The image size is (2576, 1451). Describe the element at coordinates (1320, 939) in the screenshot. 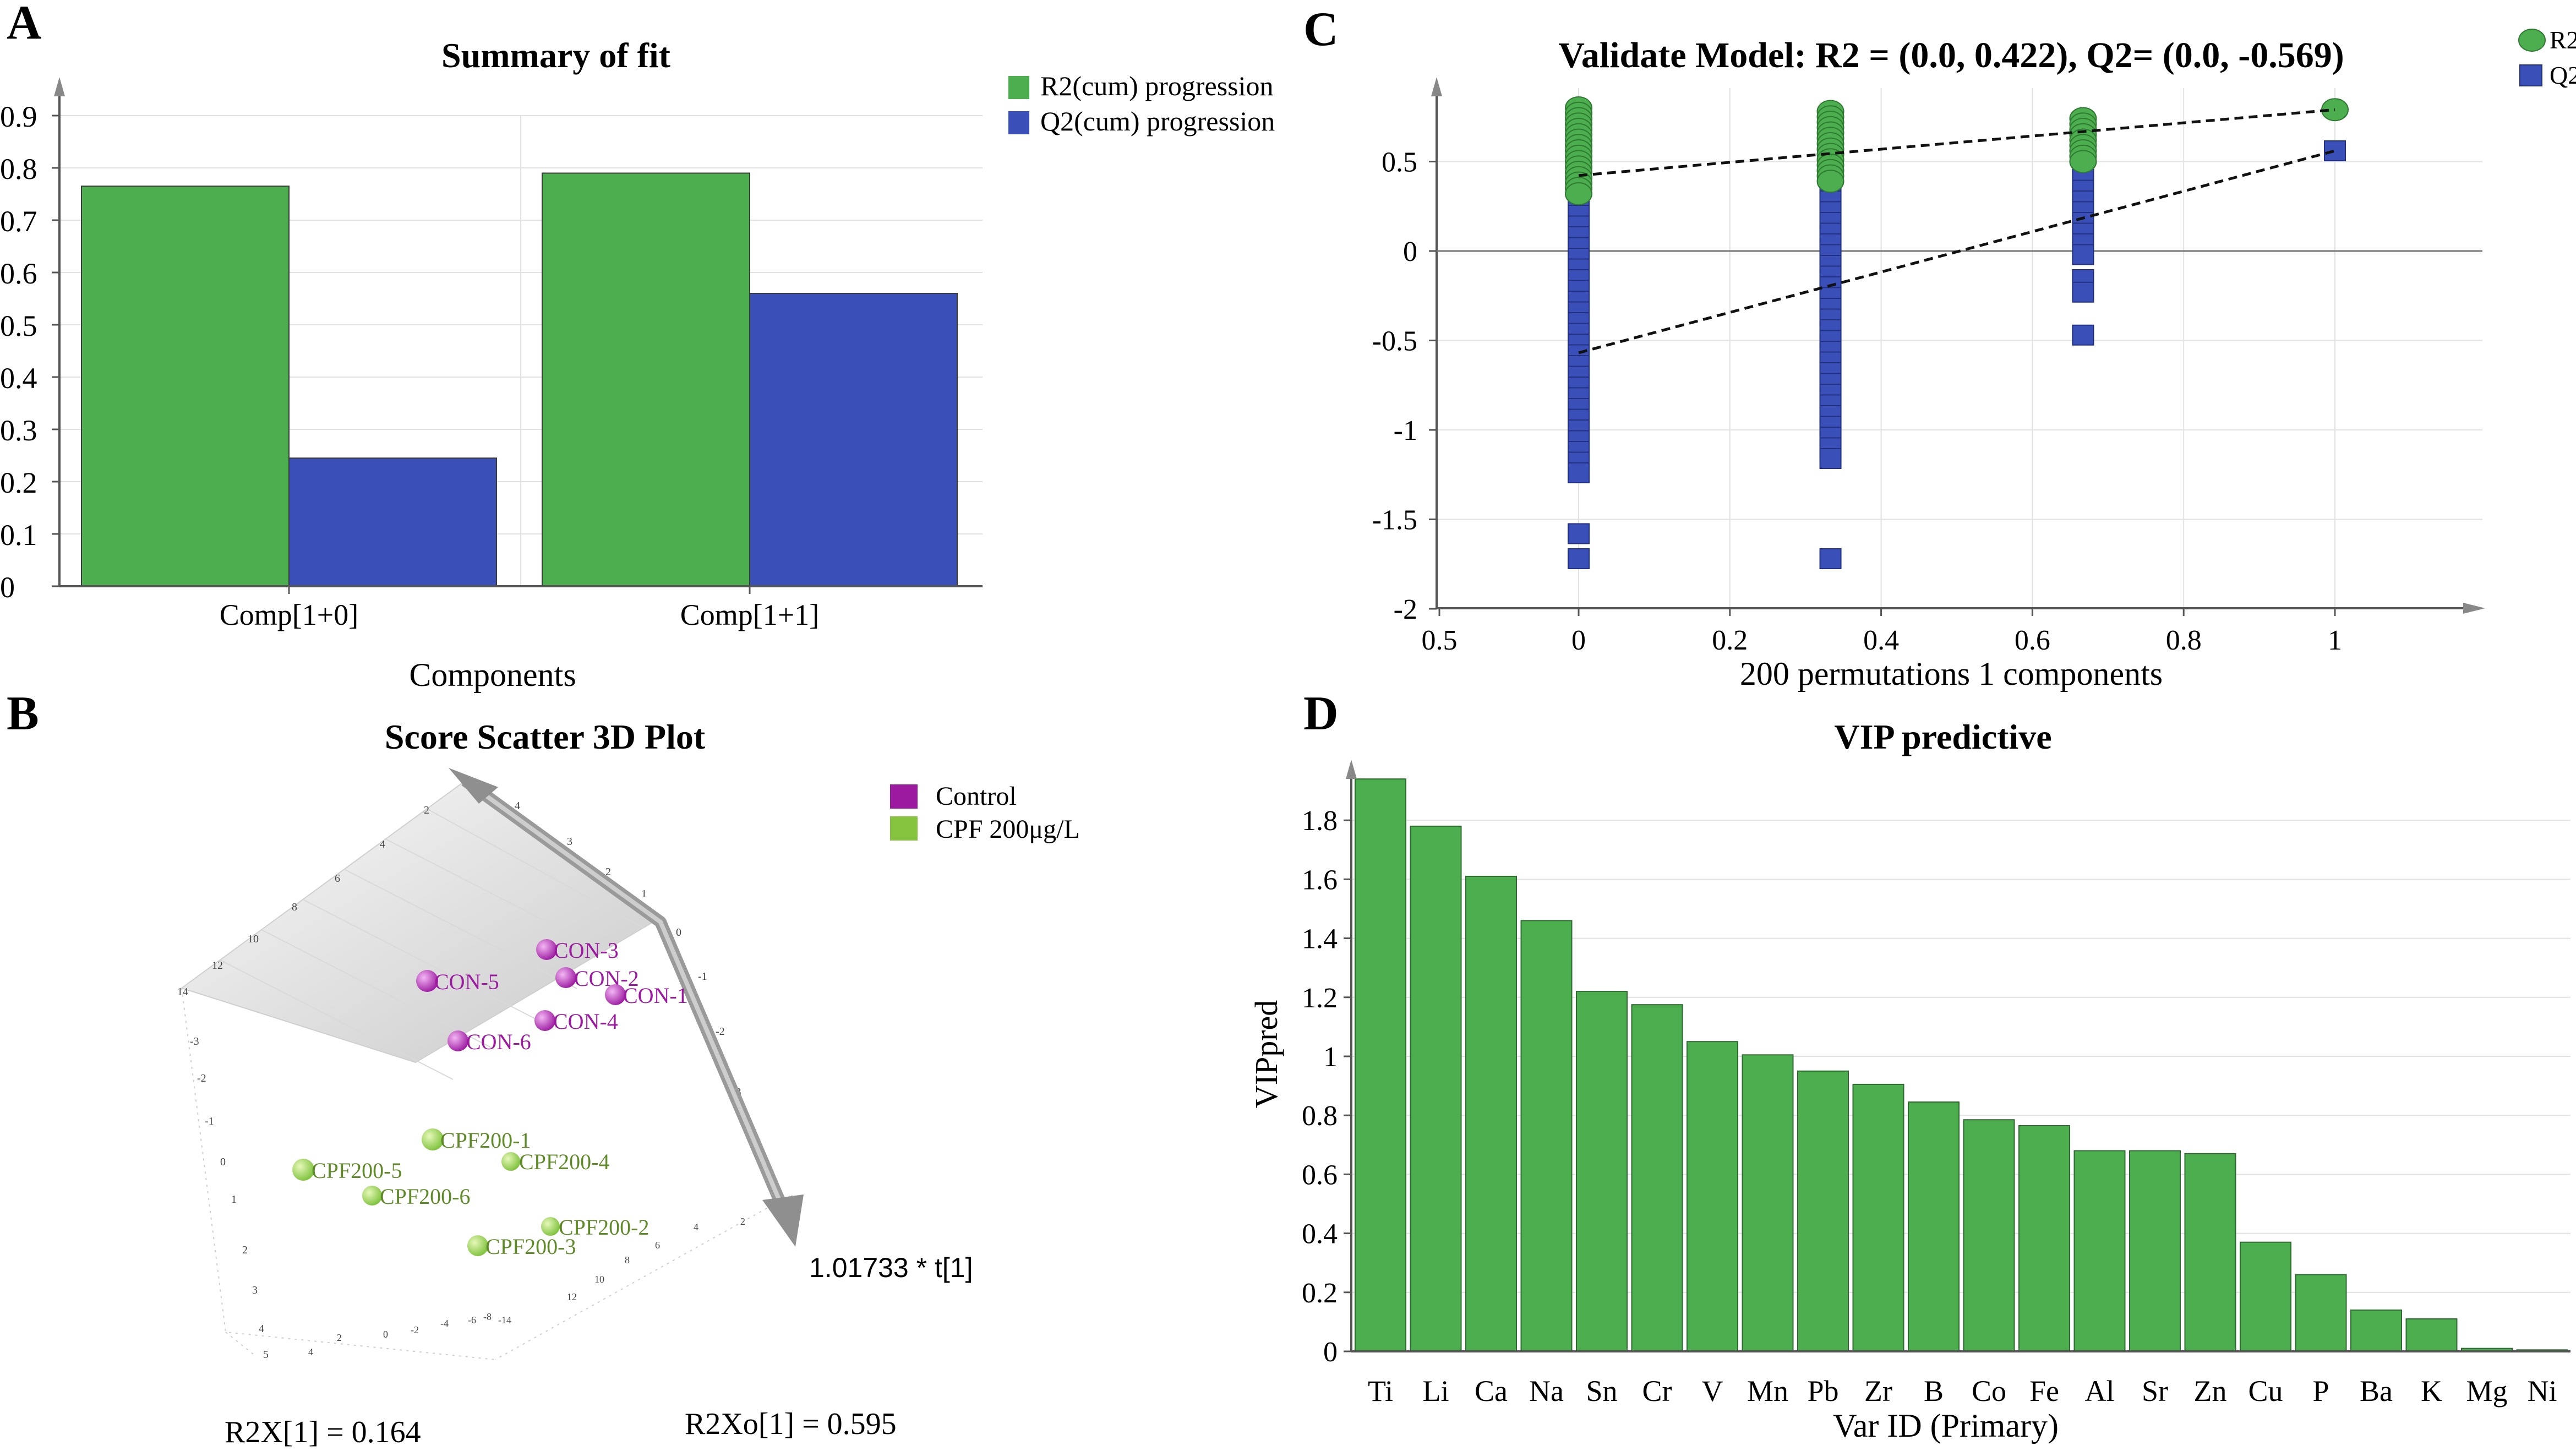

I see `panel-d-y-tick-label: 1.4` at that location.